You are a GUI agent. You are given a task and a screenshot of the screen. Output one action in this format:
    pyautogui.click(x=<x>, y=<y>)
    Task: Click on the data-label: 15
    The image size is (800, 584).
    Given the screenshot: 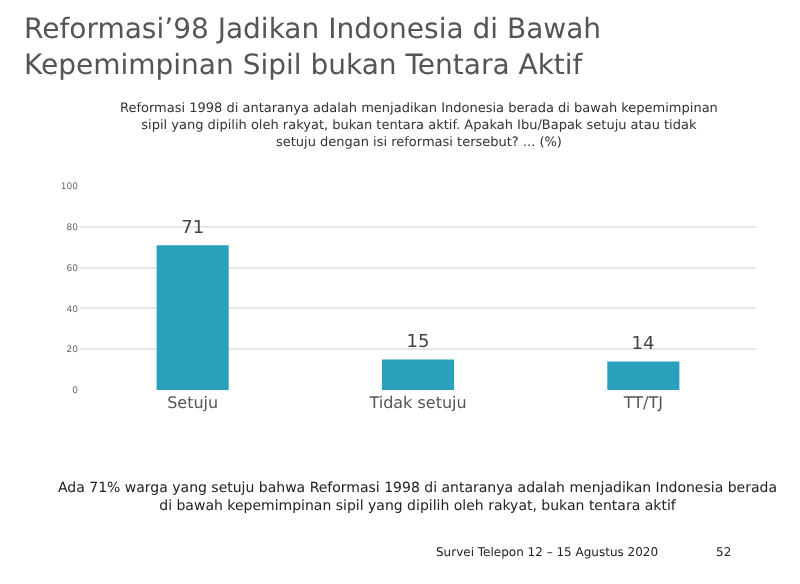 What is the action you would take?
    pyautogui.click(x=418, y=343)
    